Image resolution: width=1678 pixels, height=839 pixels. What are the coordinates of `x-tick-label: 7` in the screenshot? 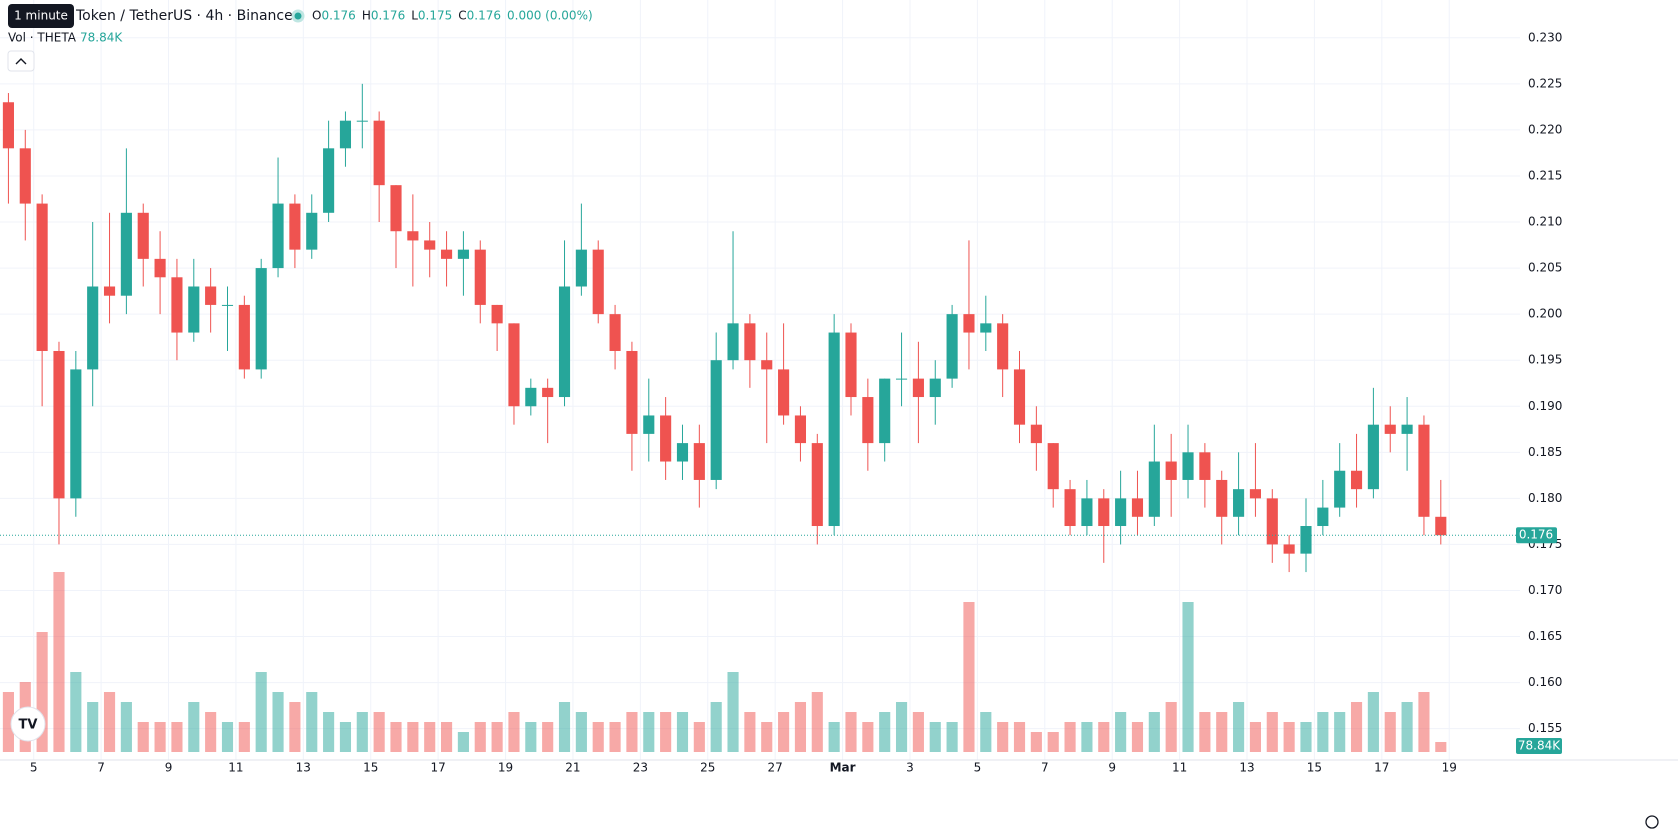 It's located at (1045, 768).